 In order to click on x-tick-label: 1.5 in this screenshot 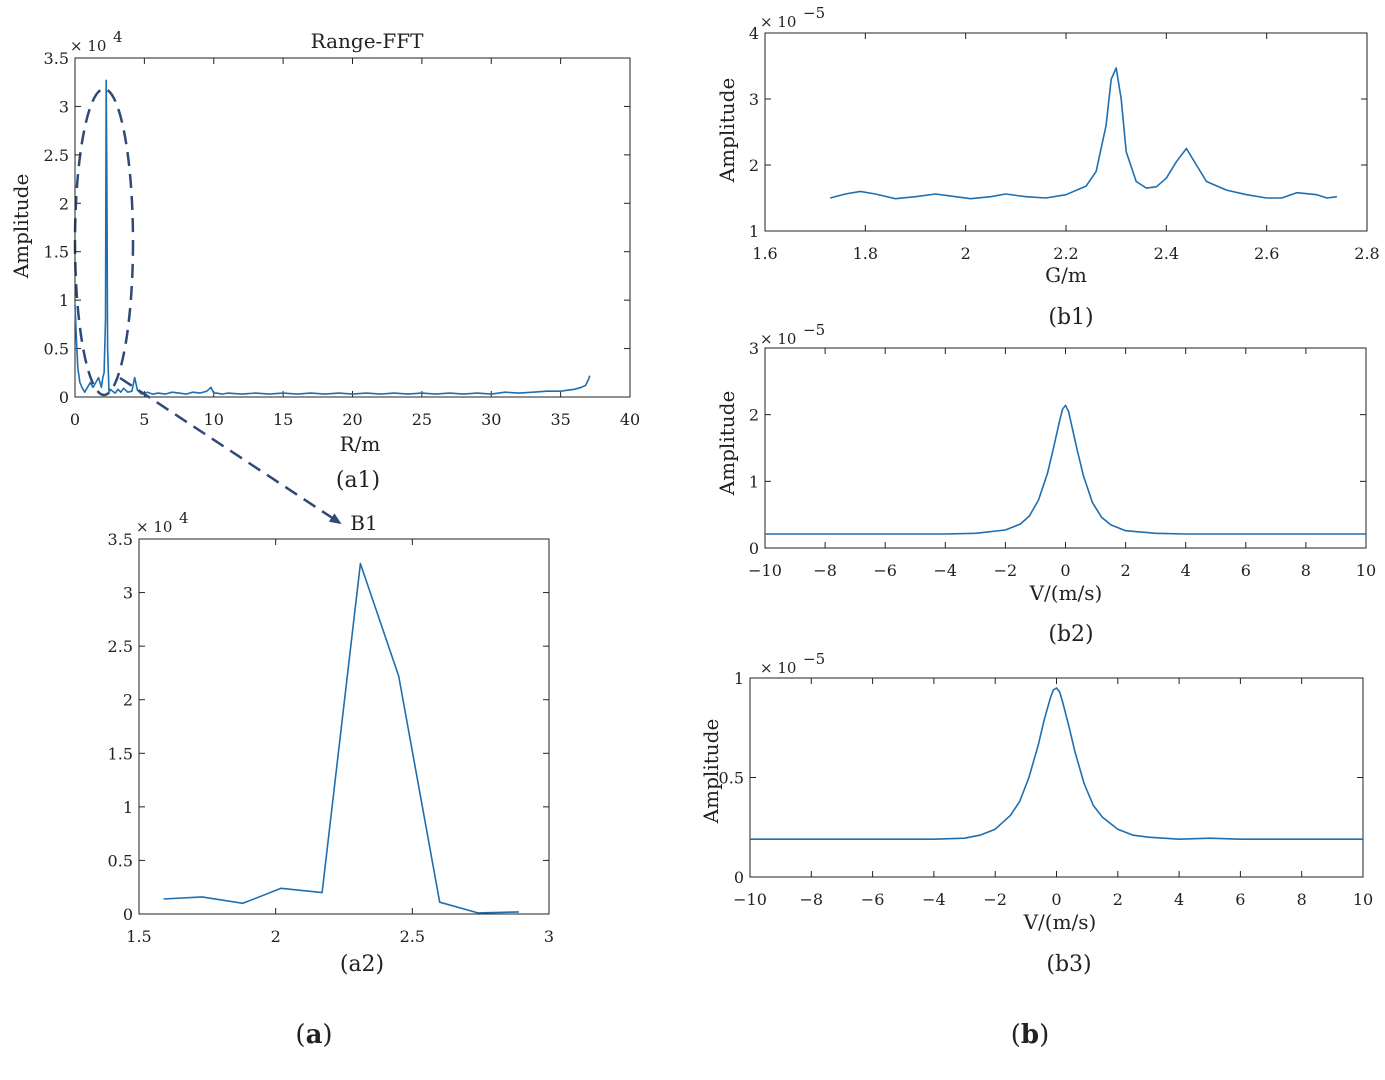, I will do `click(138, 936)`.